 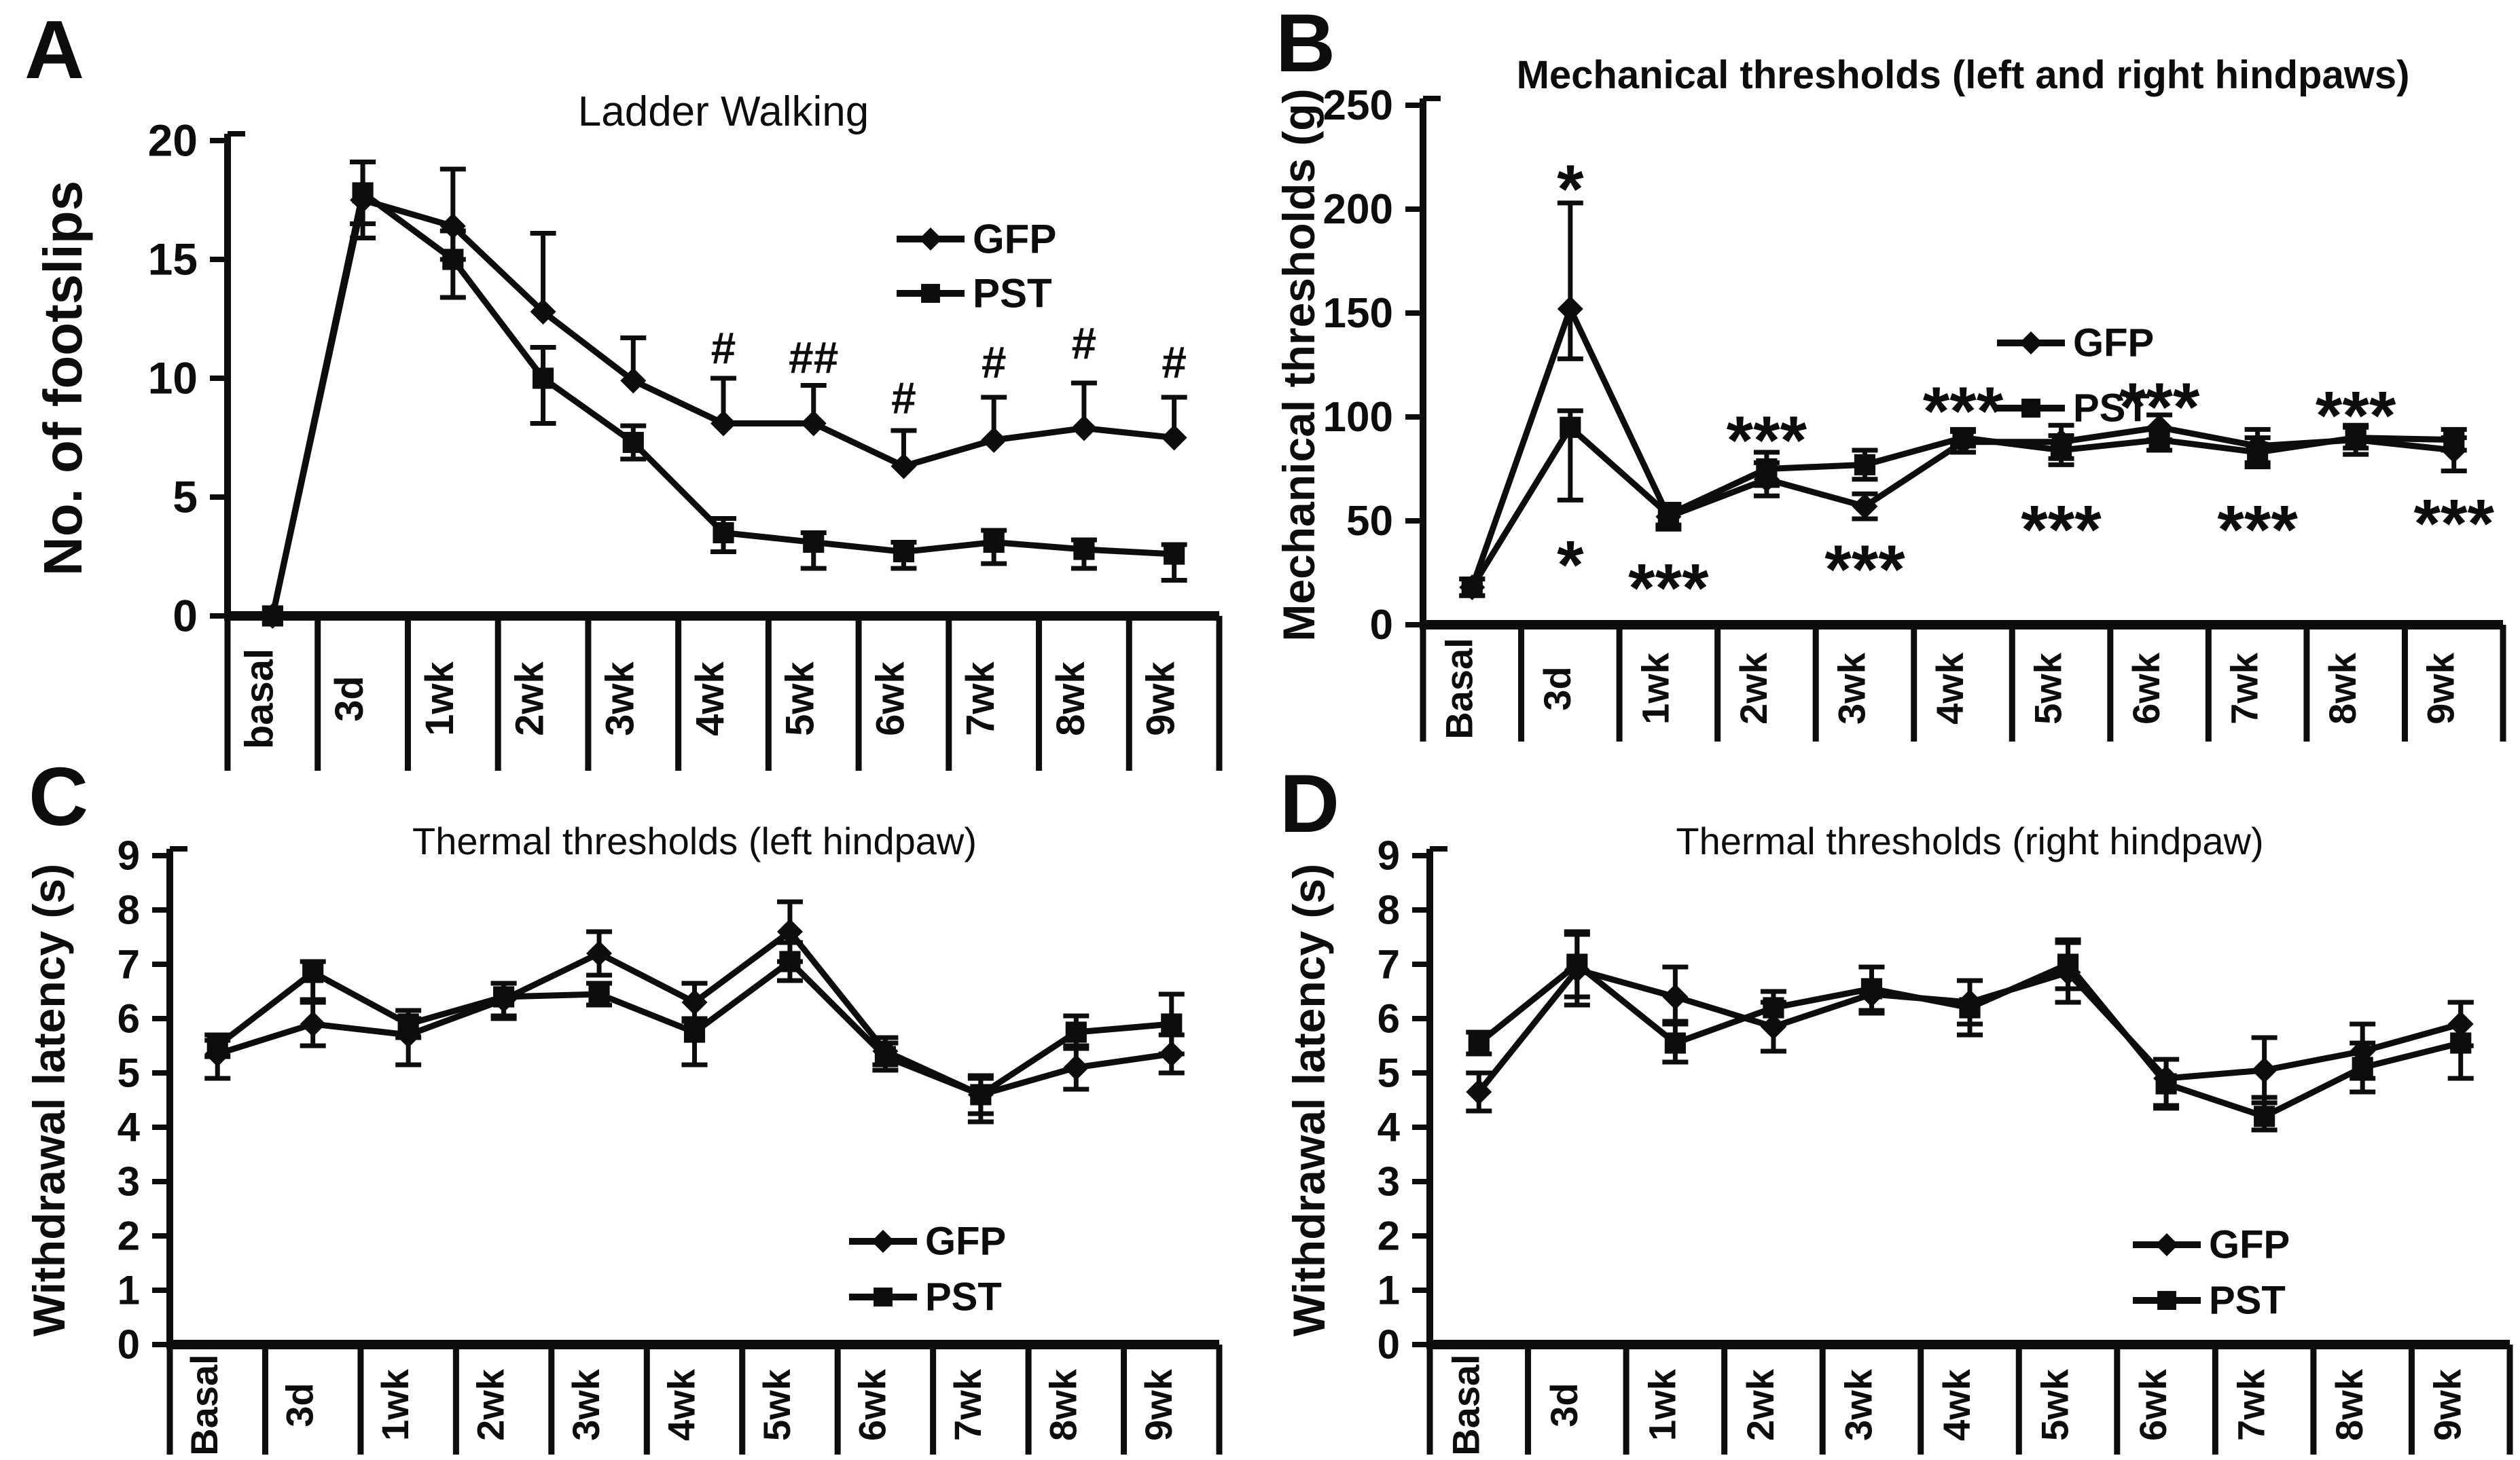 I want to click on y-tick-label: 200, so click(x=1358, y=209).